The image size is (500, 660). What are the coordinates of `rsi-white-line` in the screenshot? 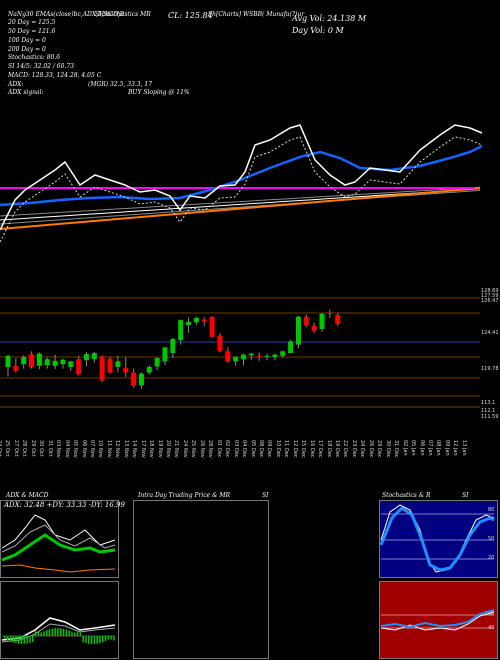 It's located at (437, 621).